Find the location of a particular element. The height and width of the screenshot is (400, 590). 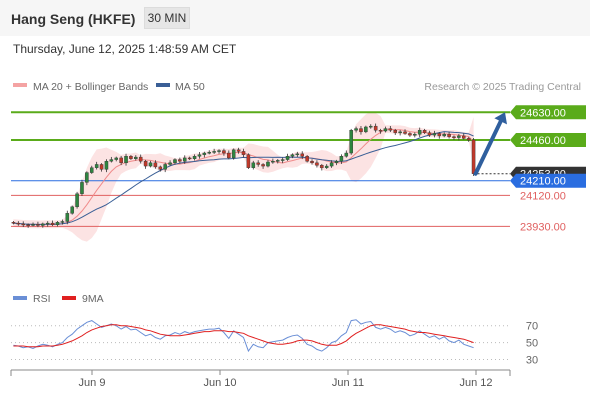

interval-button: 30 MIN is located at coordinates (167, 18).